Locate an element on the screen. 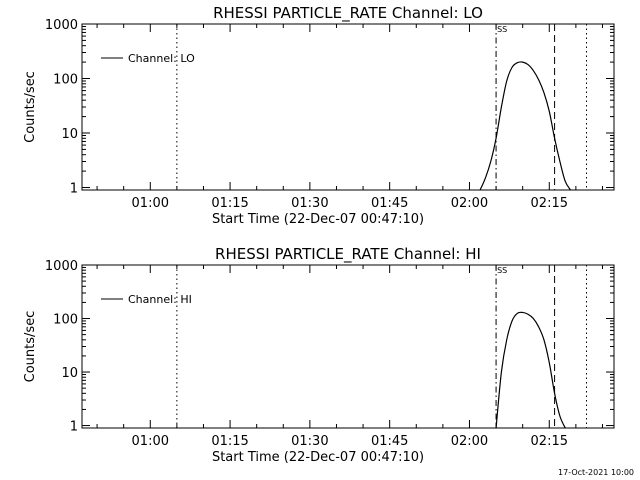 The width and height of the screenshot is (640, 480). chart-title: RHESSI PARTICLE_RATE Channel: HI is located at coordinates (348, 254).